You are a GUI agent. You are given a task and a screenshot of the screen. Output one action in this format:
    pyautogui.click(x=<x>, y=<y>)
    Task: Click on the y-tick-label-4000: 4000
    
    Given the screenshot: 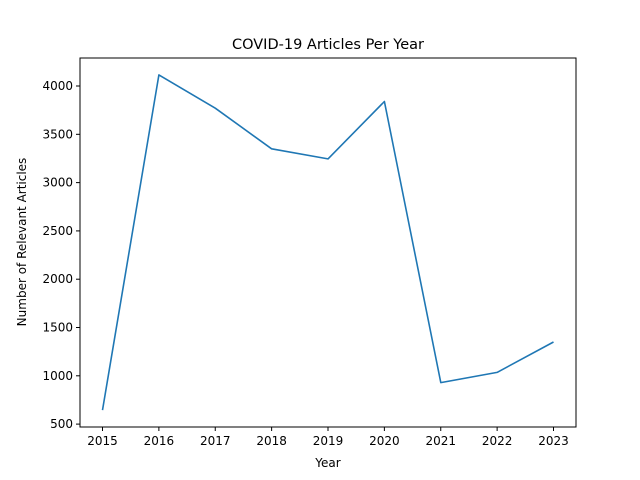 What is the action you would take?
    pyautogui.click(x=57, y=86)
    